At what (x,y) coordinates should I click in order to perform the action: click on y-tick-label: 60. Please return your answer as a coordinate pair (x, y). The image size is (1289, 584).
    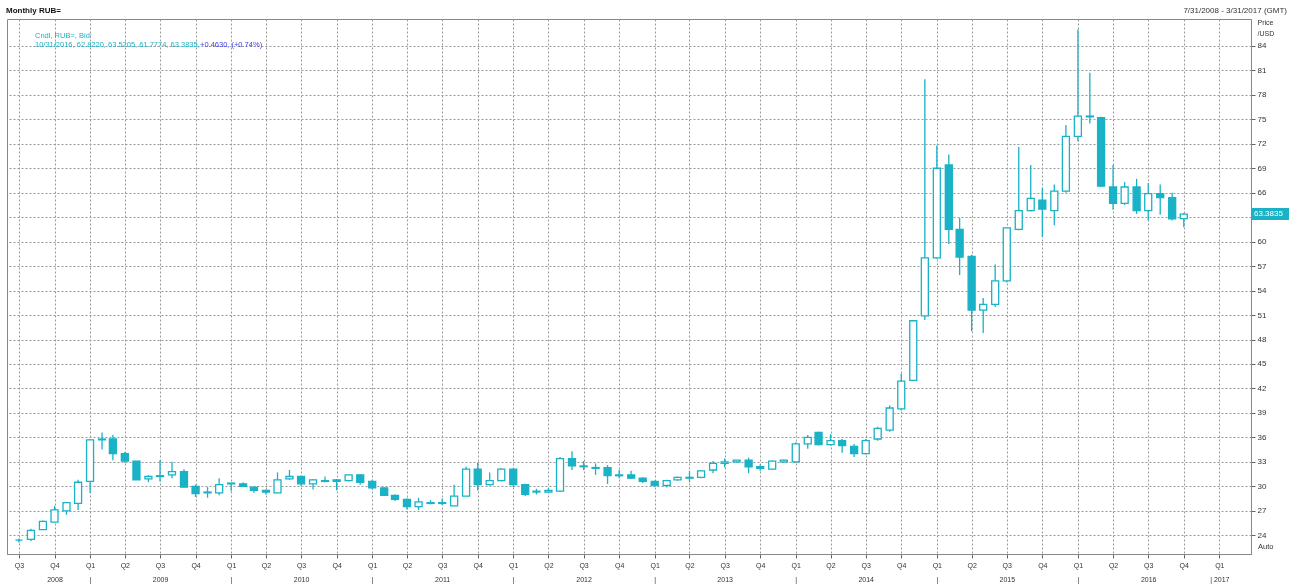
    Looking at the image, I should click on (1262, 242).